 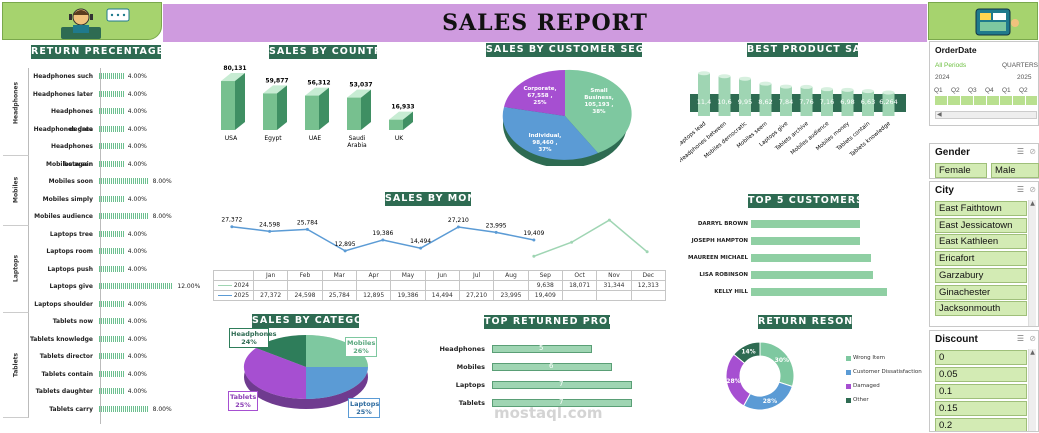 I want to click on rp-row: Tablets now 4.00%, so click(x=129, y=322).